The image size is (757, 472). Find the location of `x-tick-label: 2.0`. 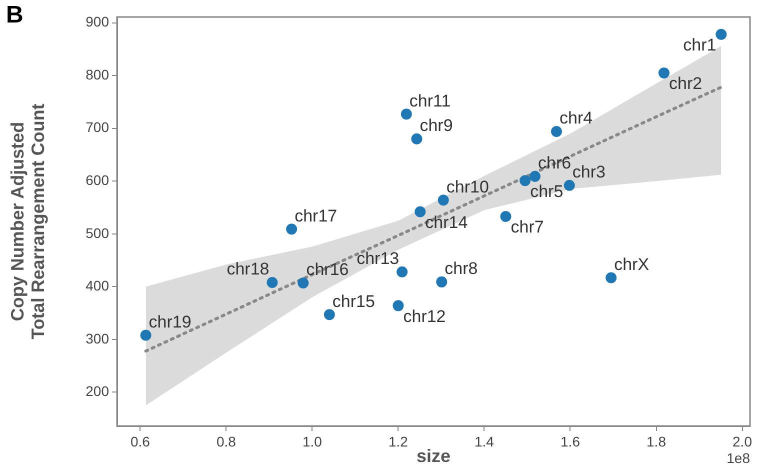

x-tick-label: 2.0 is located at coordinates (742, 441).